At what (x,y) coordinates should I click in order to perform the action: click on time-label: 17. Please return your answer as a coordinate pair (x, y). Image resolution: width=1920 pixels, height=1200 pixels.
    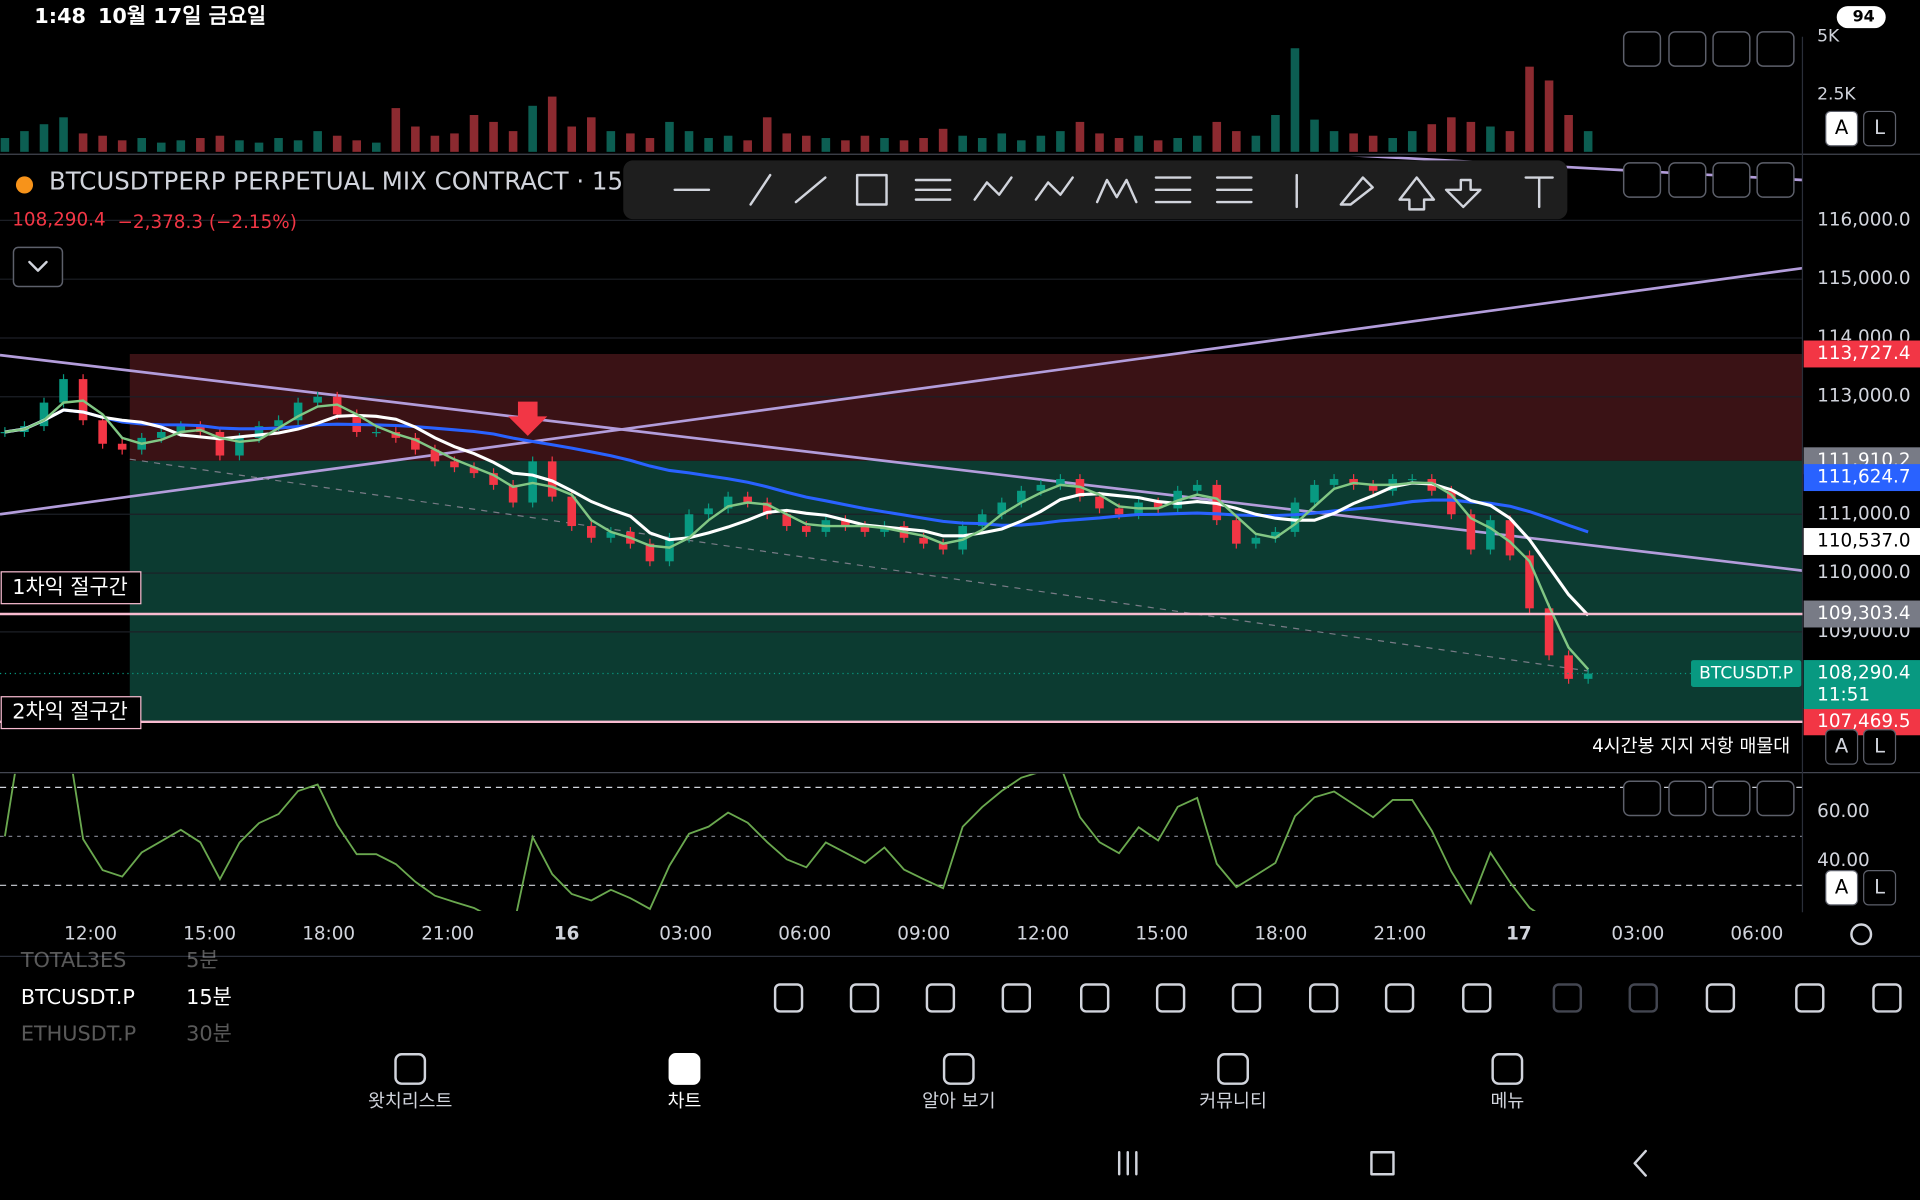
    Looking at the image, I should click on (1519, 933).